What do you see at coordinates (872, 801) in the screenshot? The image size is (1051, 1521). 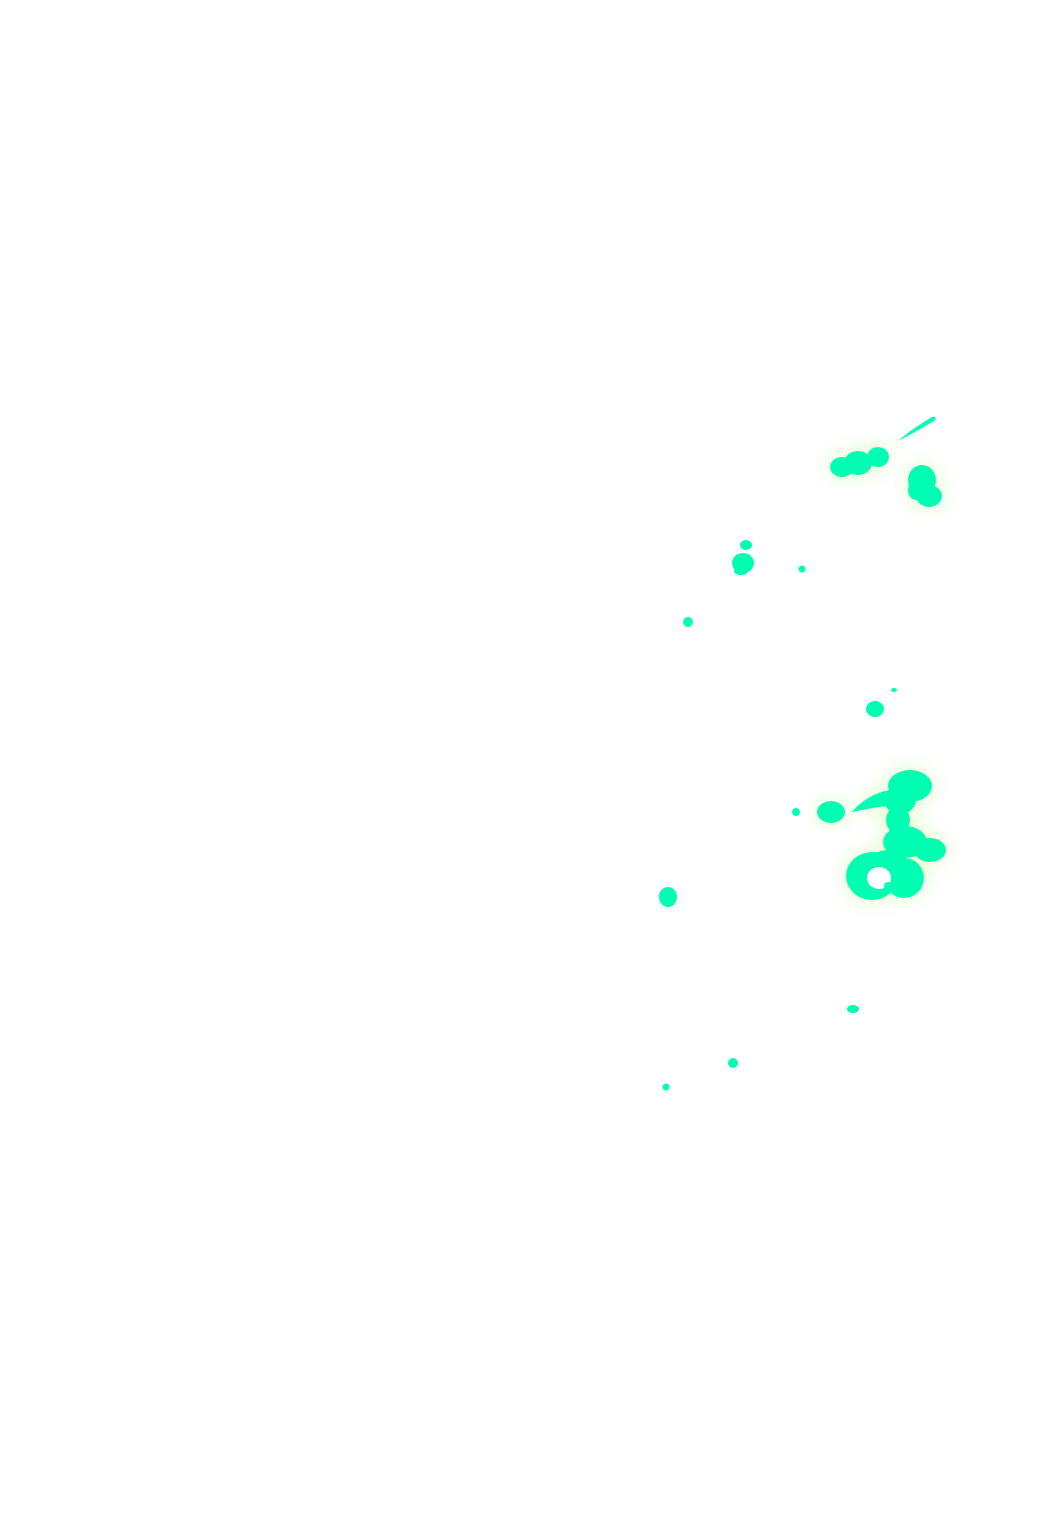 I see `splatter-streak` at bounding box center [872, 801].